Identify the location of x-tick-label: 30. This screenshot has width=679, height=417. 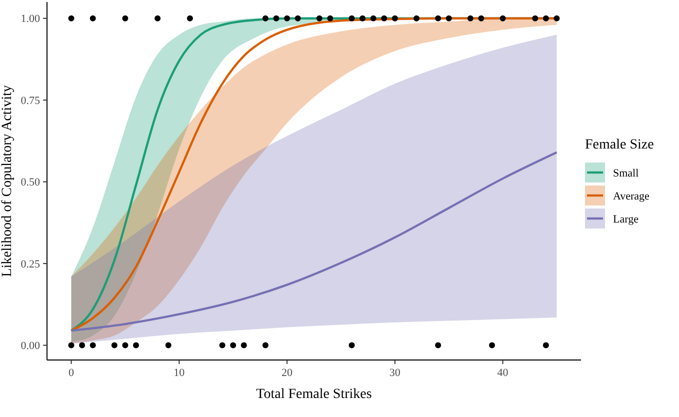
(395, 373).